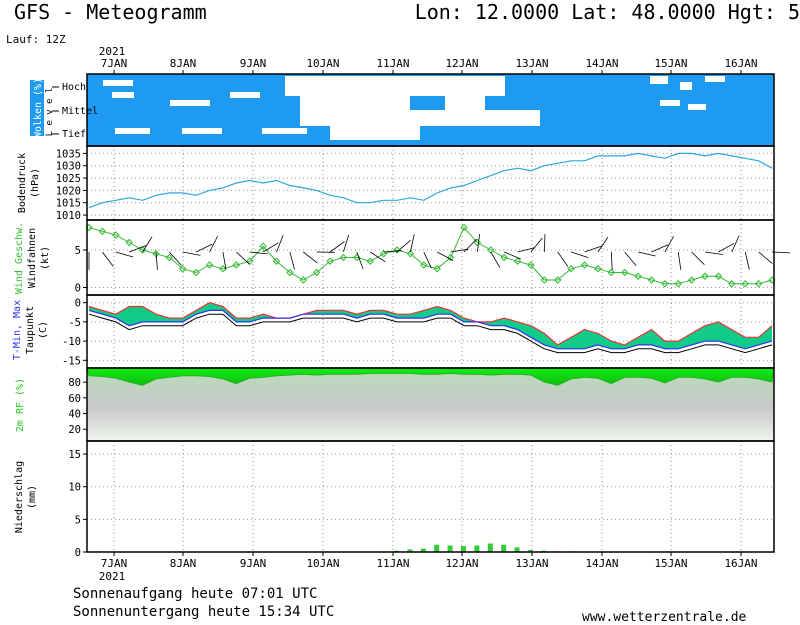 The height and width of the screenshot is (625, 800). I want to click on run-label: Lauf: 12Z, so click(36, 39).